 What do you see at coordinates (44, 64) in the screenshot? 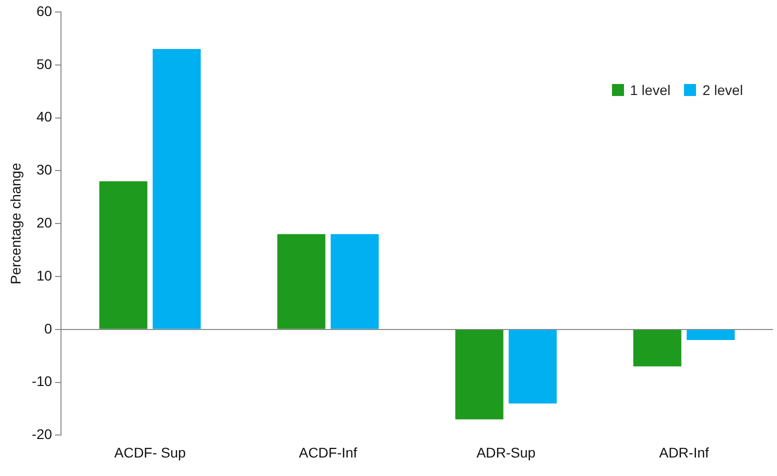
I see `y-tick-label: 50` at bounding box center [44, 64].